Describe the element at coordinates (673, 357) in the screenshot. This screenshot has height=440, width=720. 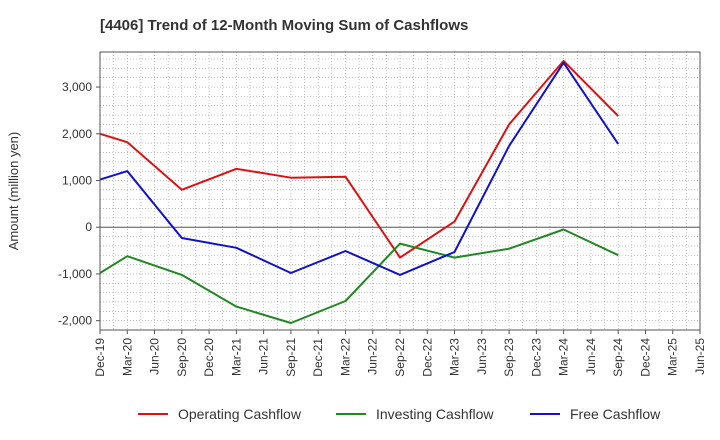
I see `x-tick-label: Mar-25` at that location.